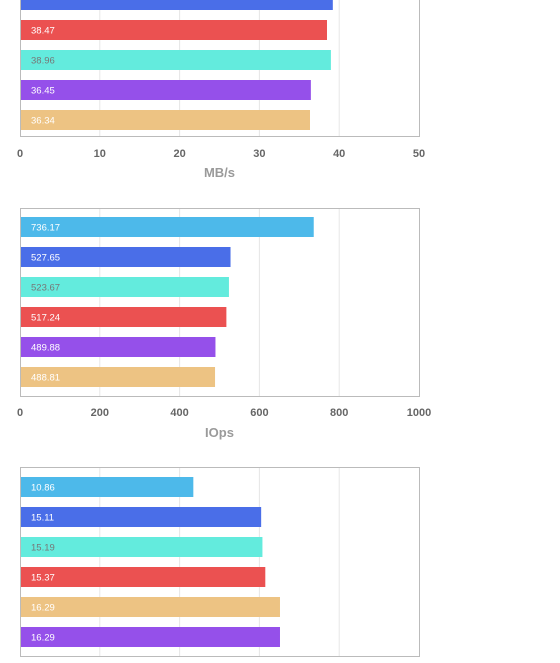  I want to click on x-tick-label: 40, so click(339, 154).